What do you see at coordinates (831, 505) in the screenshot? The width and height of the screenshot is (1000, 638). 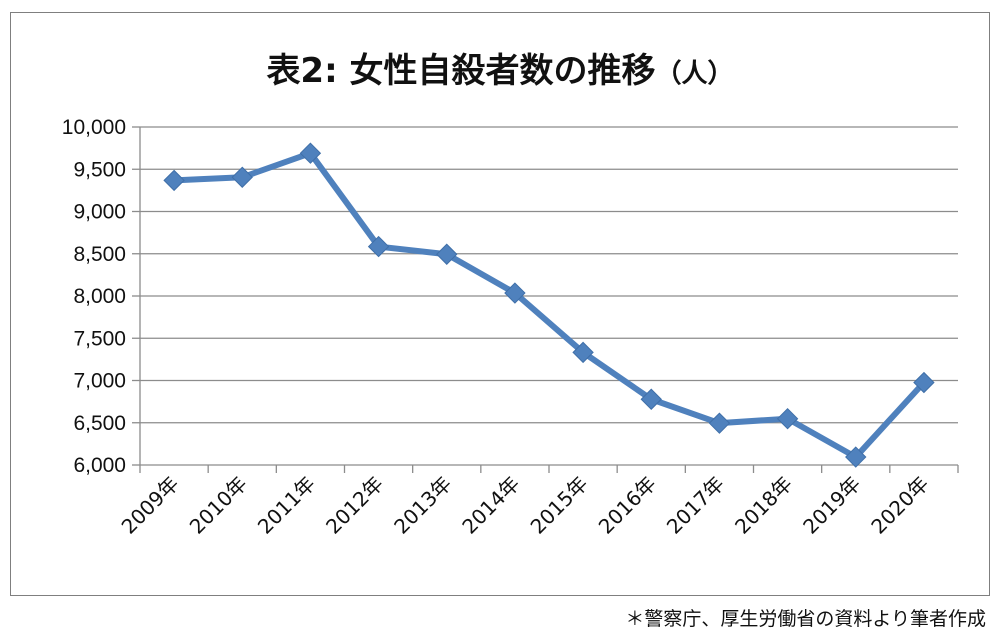 I see `x-tick-label: 2019年` at bounding box center [831, 505].